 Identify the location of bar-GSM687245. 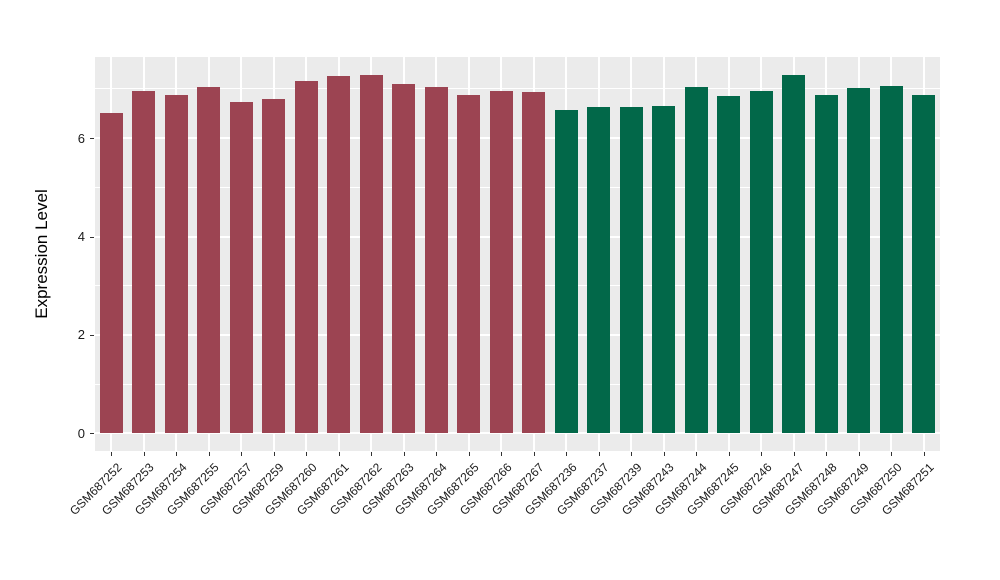
(729, 264).